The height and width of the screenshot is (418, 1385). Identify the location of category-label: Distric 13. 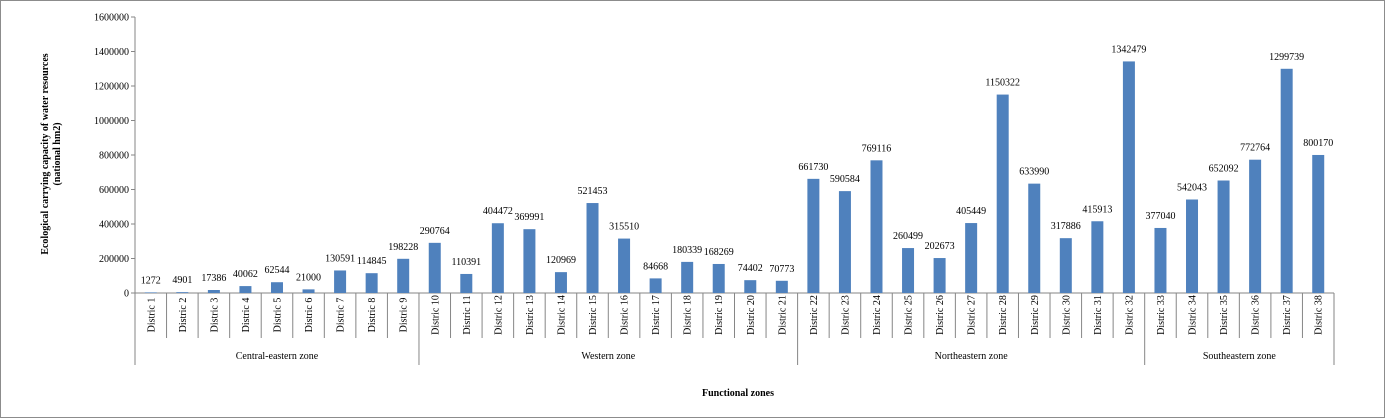
(530, 315).